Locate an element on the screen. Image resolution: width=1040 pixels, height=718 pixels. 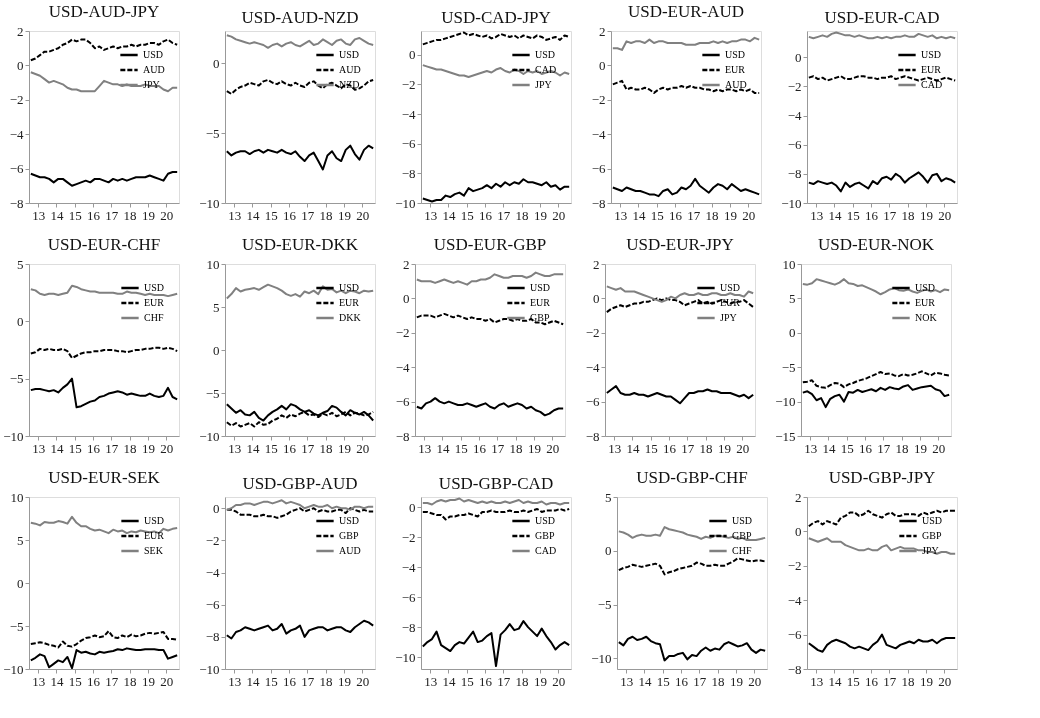
legend-label: CHF is located at coordinates (742, 550).